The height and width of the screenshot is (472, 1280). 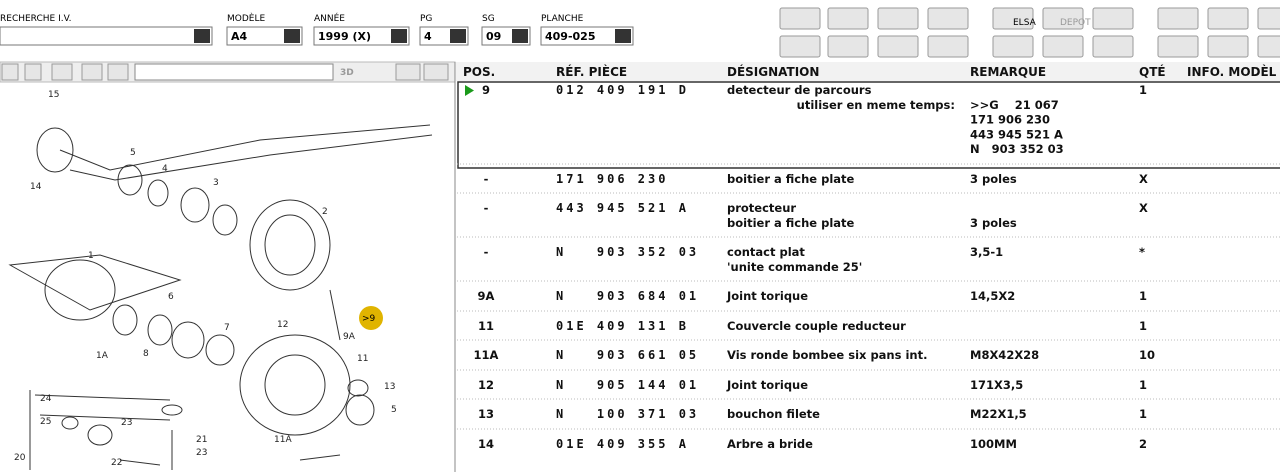 What do you see at coordinates (428, 36) in the screenshot?
I see `field-value: 4` at bounding box center [428, 36].